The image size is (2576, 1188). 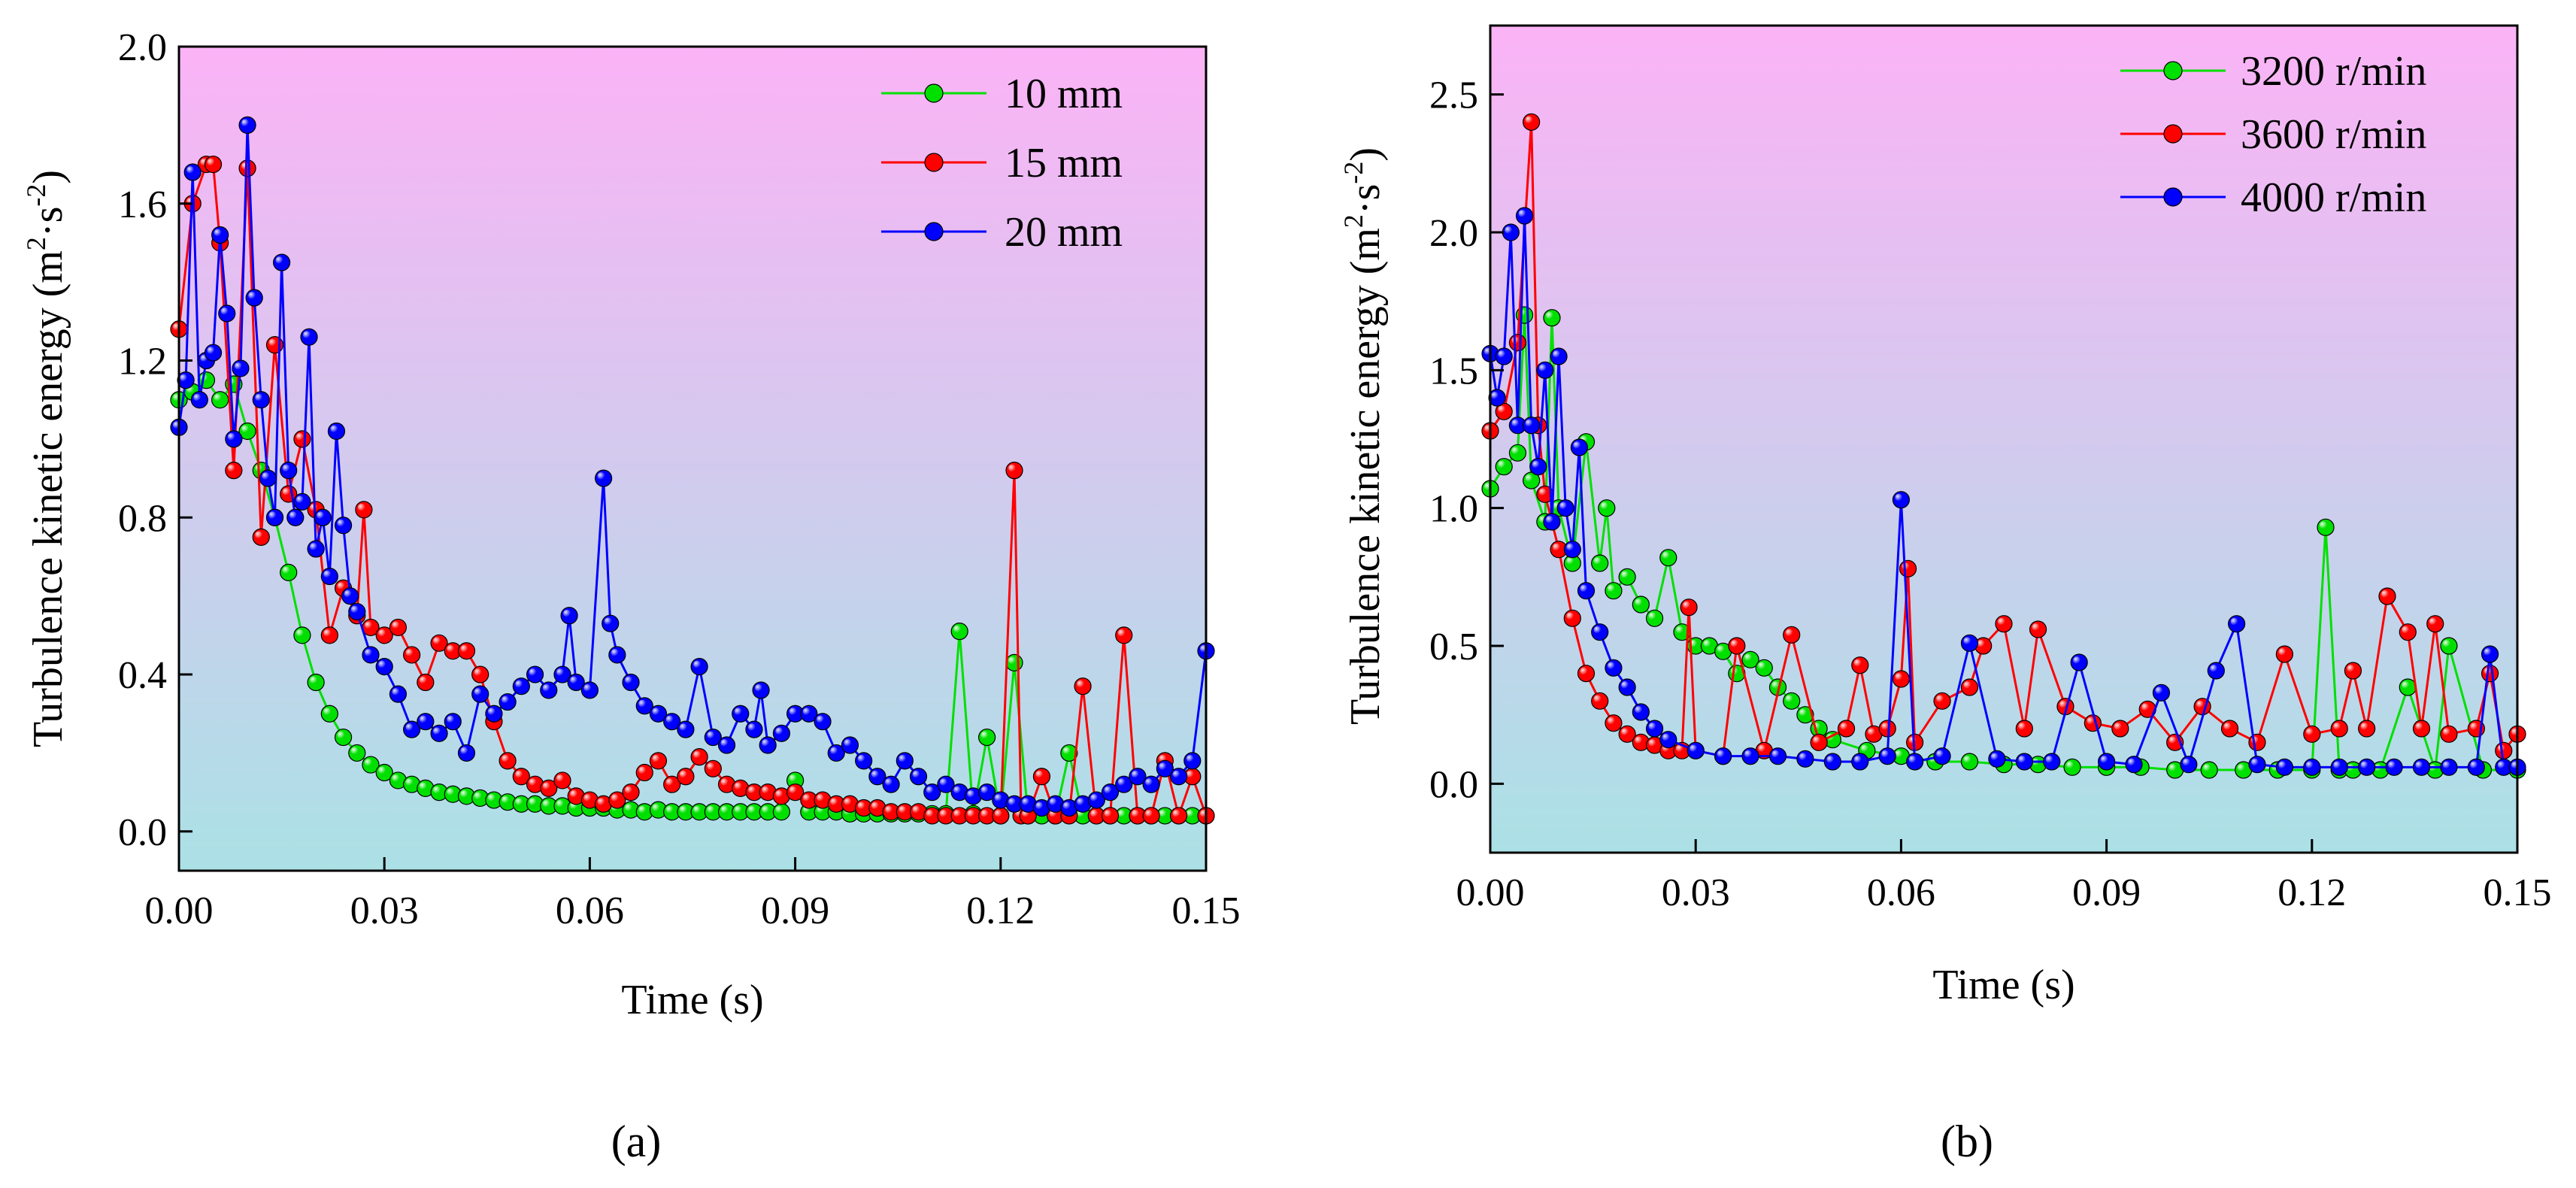 I want to click on x-ticks-a: 0.00 0.03 0.06 0.09 0.12 0.15, so click(x=693, y=895).